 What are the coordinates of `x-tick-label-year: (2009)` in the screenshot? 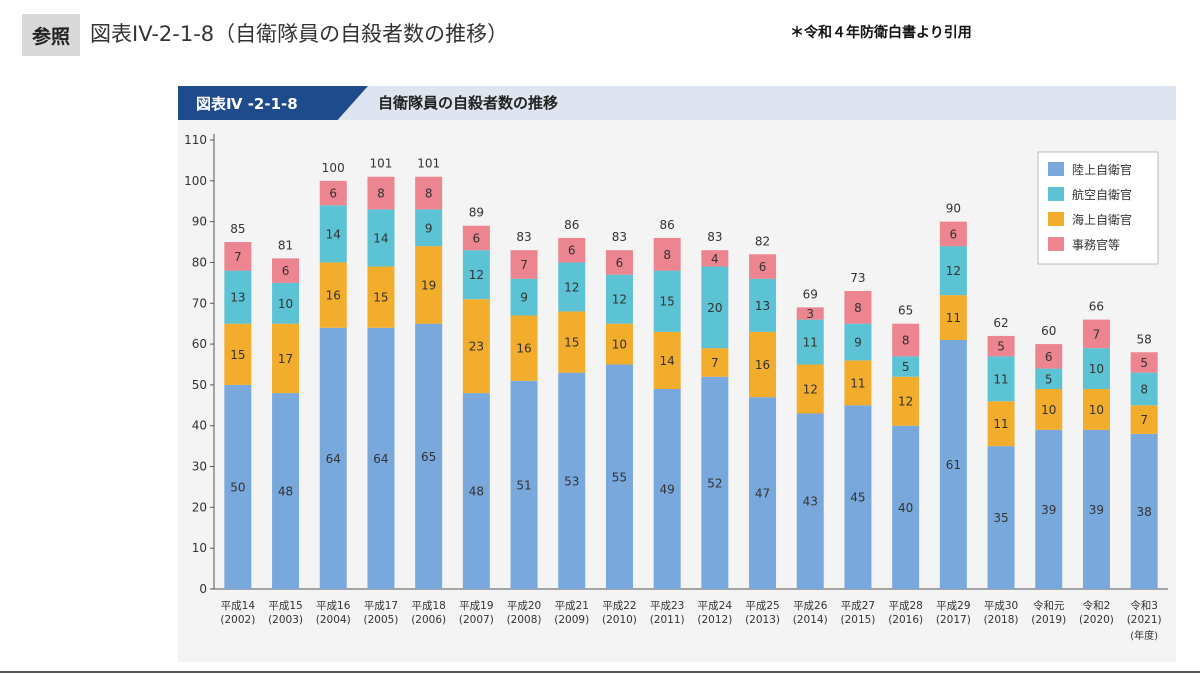 It's located at (571, 620).